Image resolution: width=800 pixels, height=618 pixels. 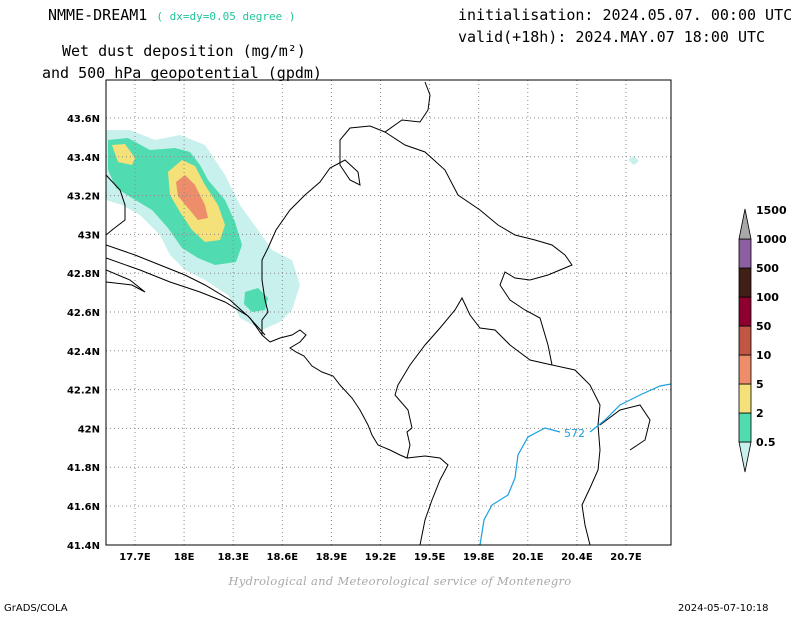 I want to click on lon-tick-label: 20.4E, so click(x=577, y=557).